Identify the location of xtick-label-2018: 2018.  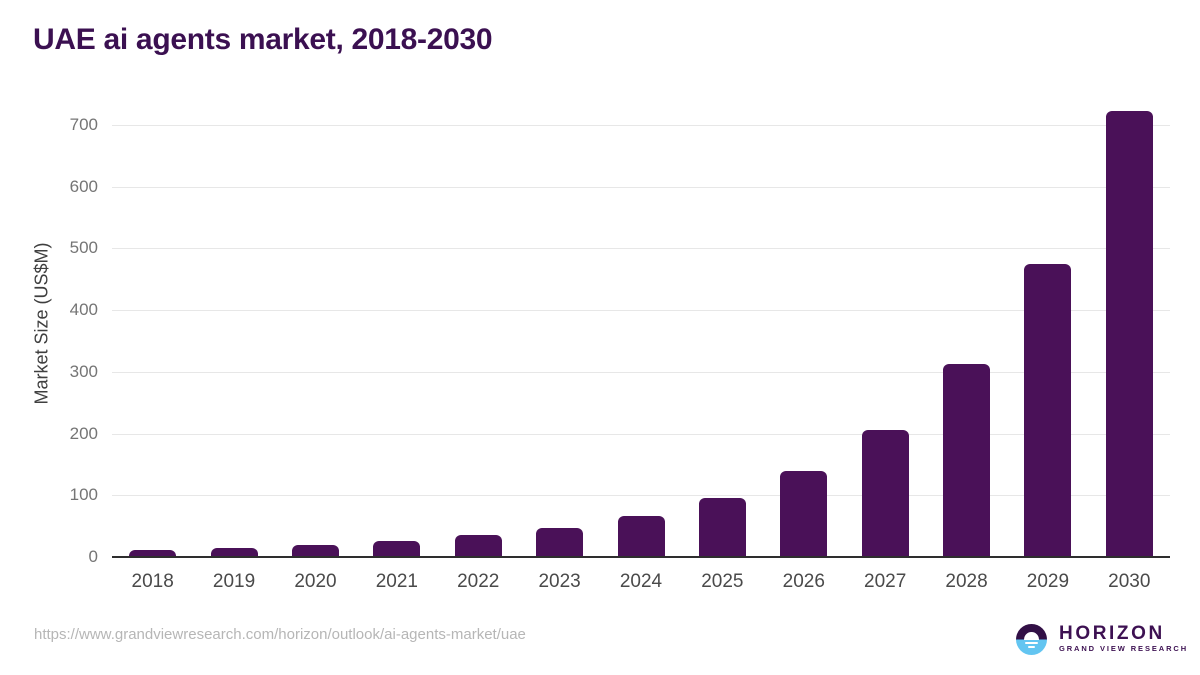
(152, 581).